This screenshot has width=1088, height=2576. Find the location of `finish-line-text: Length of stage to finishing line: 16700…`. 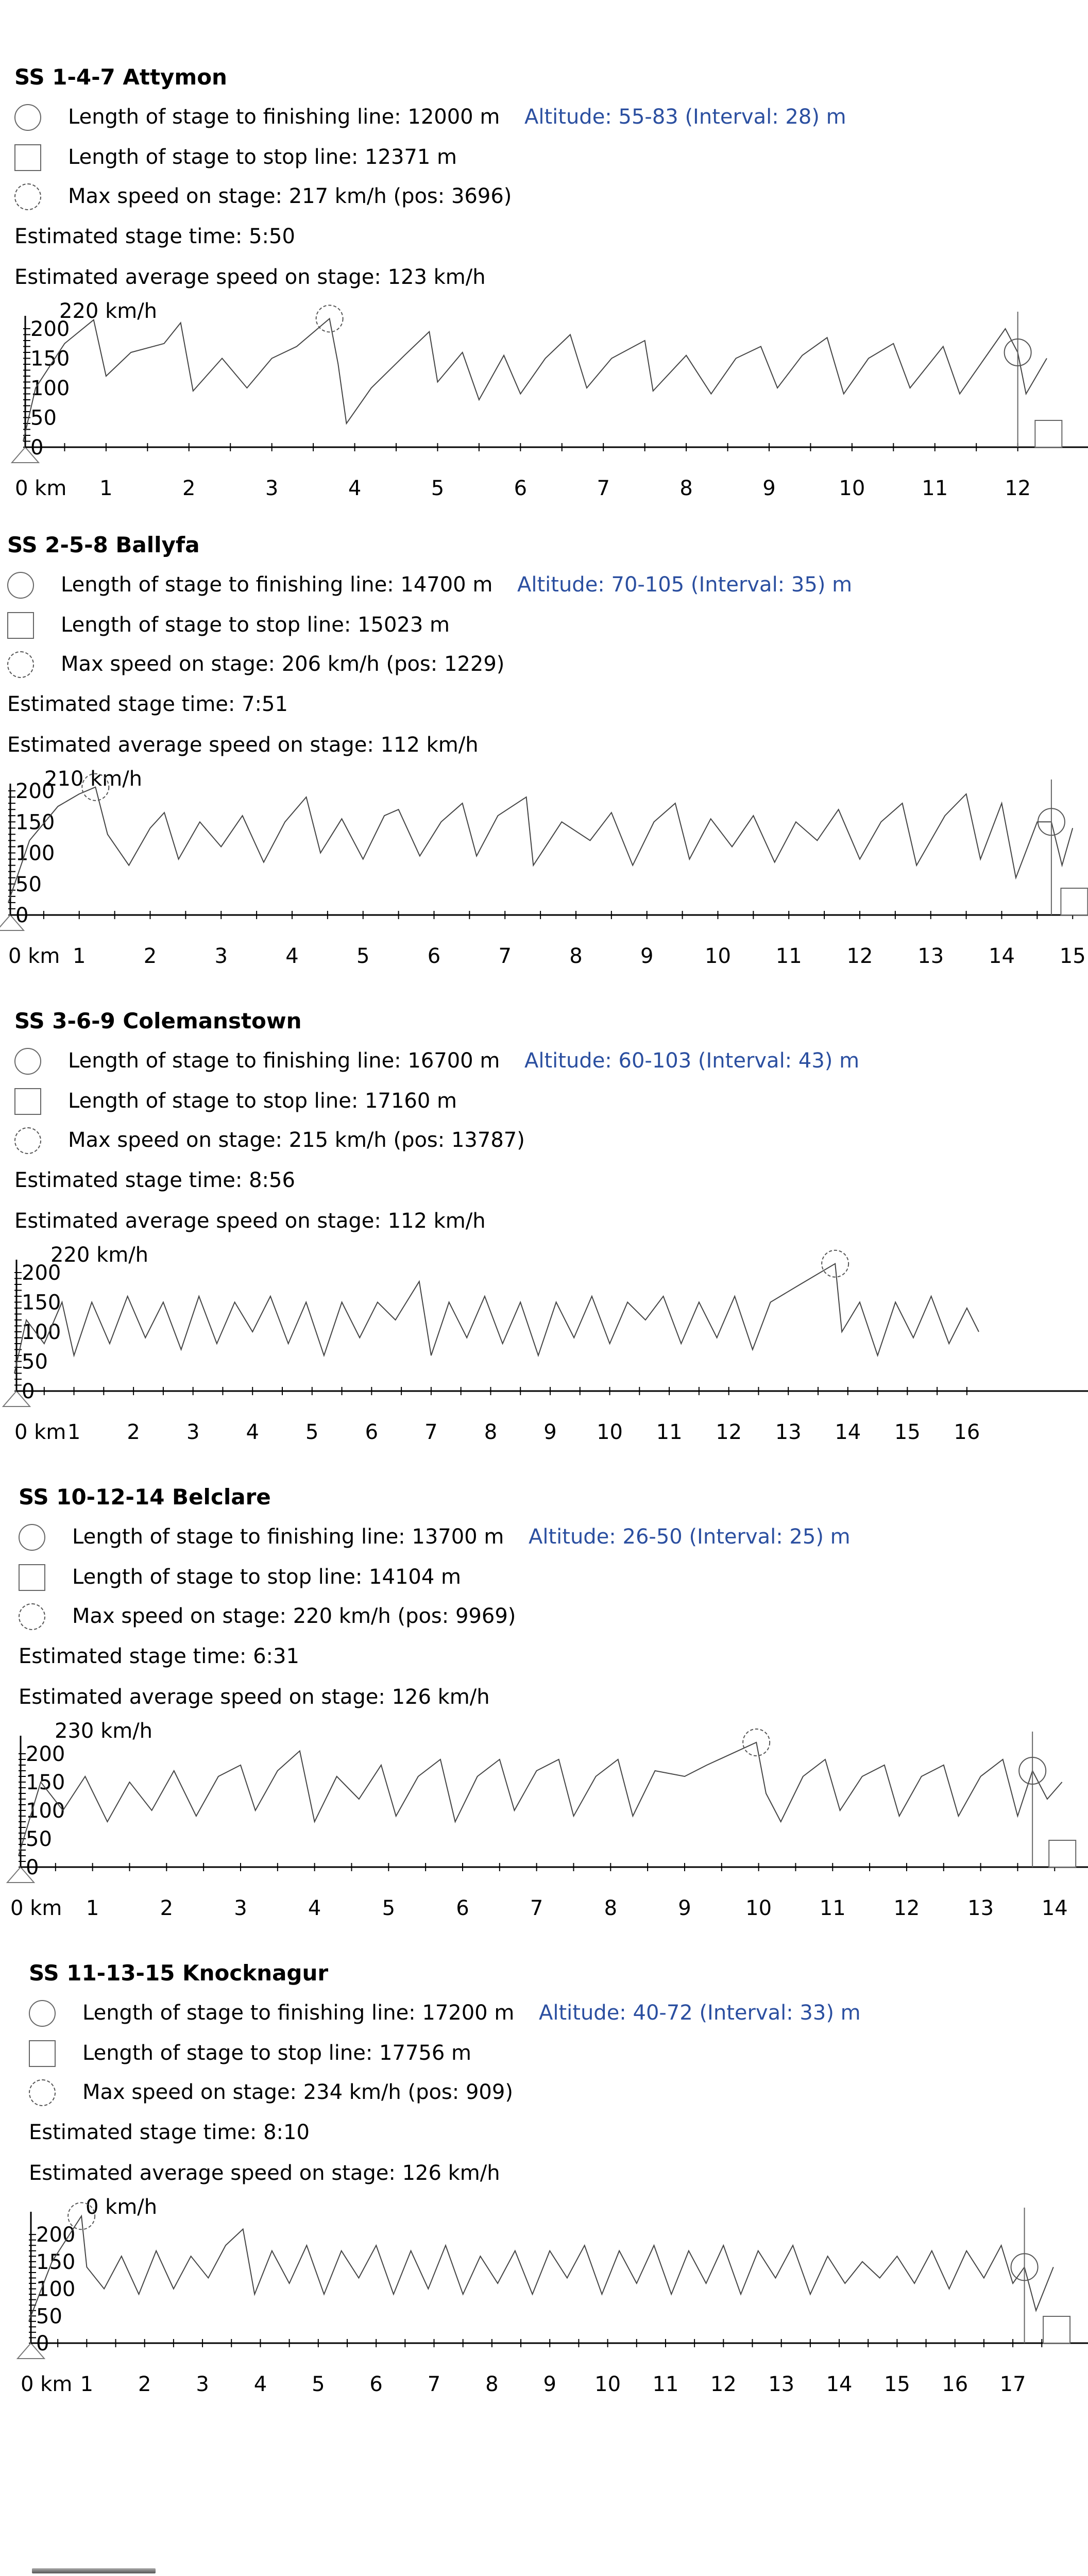

finish-line-text: Length of stage to finishing line: 16700… is located at coordinates (284, 1061).